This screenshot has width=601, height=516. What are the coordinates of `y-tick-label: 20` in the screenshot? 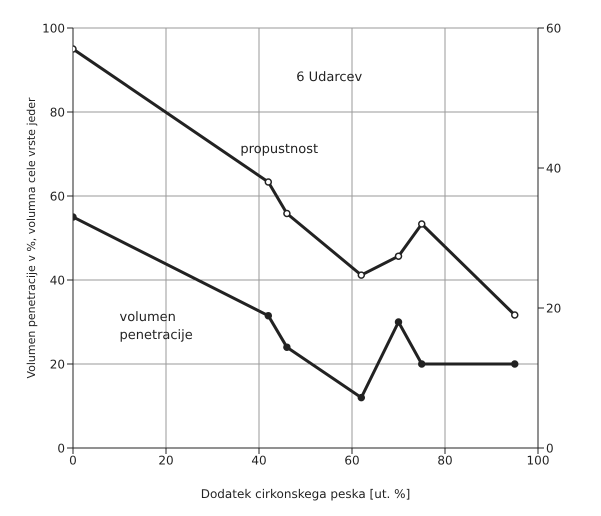 It's located at (57, 364).